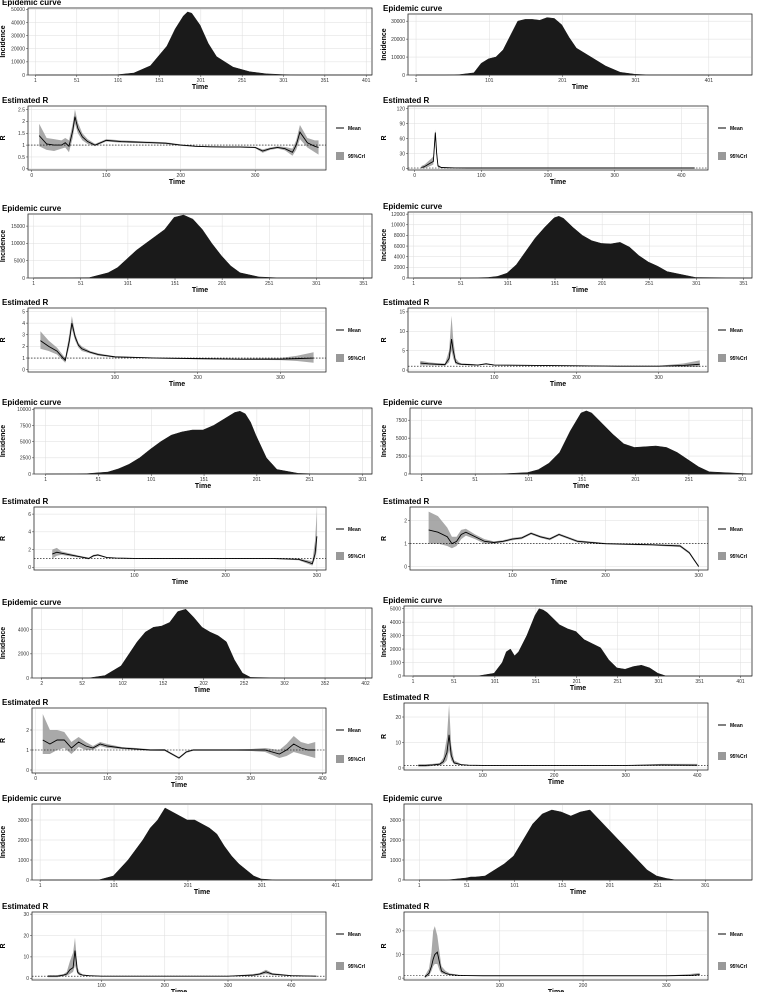 The width and height of the screenshot is (759, 997). What do you see at coordinates (325, 684) in the screenshot?
I see `x-tick-label: 352` at bounding box center [325, 684].